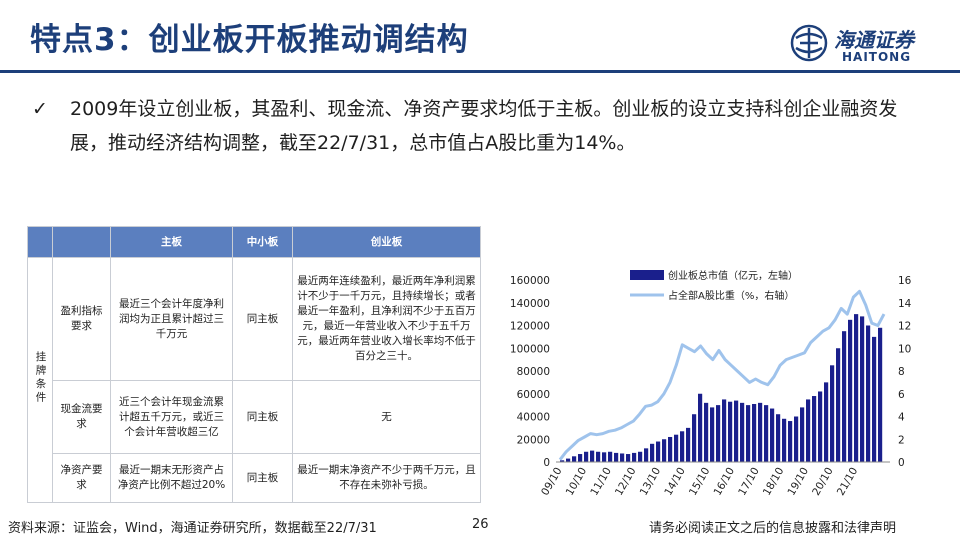  I want to click on x-tick-label: 17/10, so click(749, 482).